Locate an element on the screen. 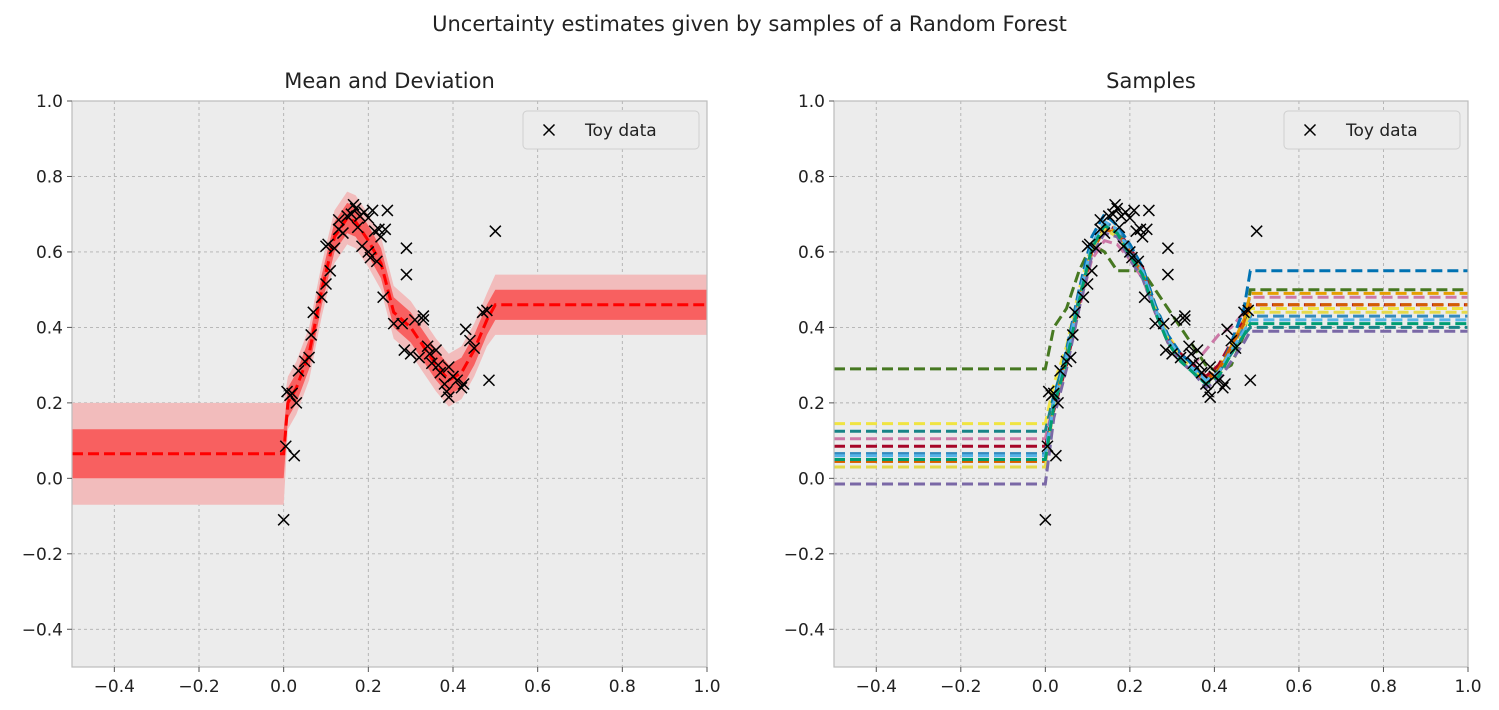  x-tick-label: 0.4 is located at coordinates (452, 687).